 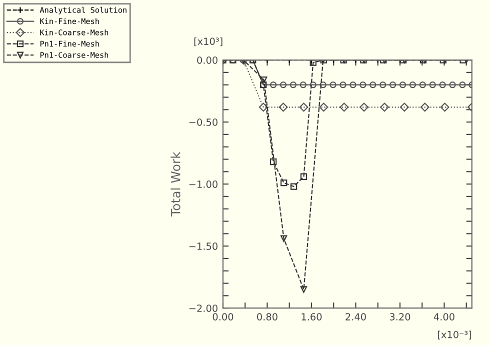 What do you see at coordinates (312, 316) in the screenshot?
I see `x-tick-label: 1.60` at bounding box center [312, 316].